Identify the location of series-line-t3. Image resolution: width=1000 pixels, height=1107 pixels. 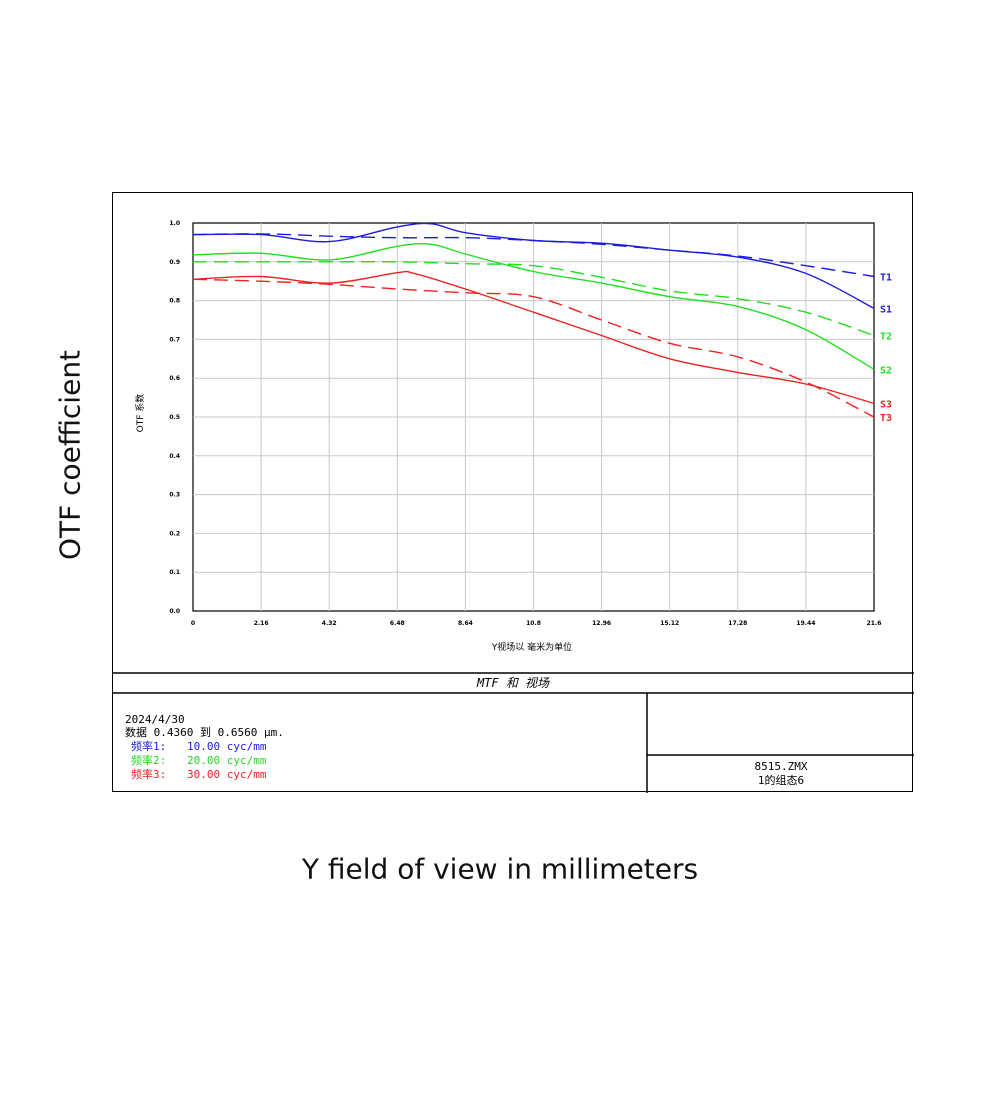
(533, 348).